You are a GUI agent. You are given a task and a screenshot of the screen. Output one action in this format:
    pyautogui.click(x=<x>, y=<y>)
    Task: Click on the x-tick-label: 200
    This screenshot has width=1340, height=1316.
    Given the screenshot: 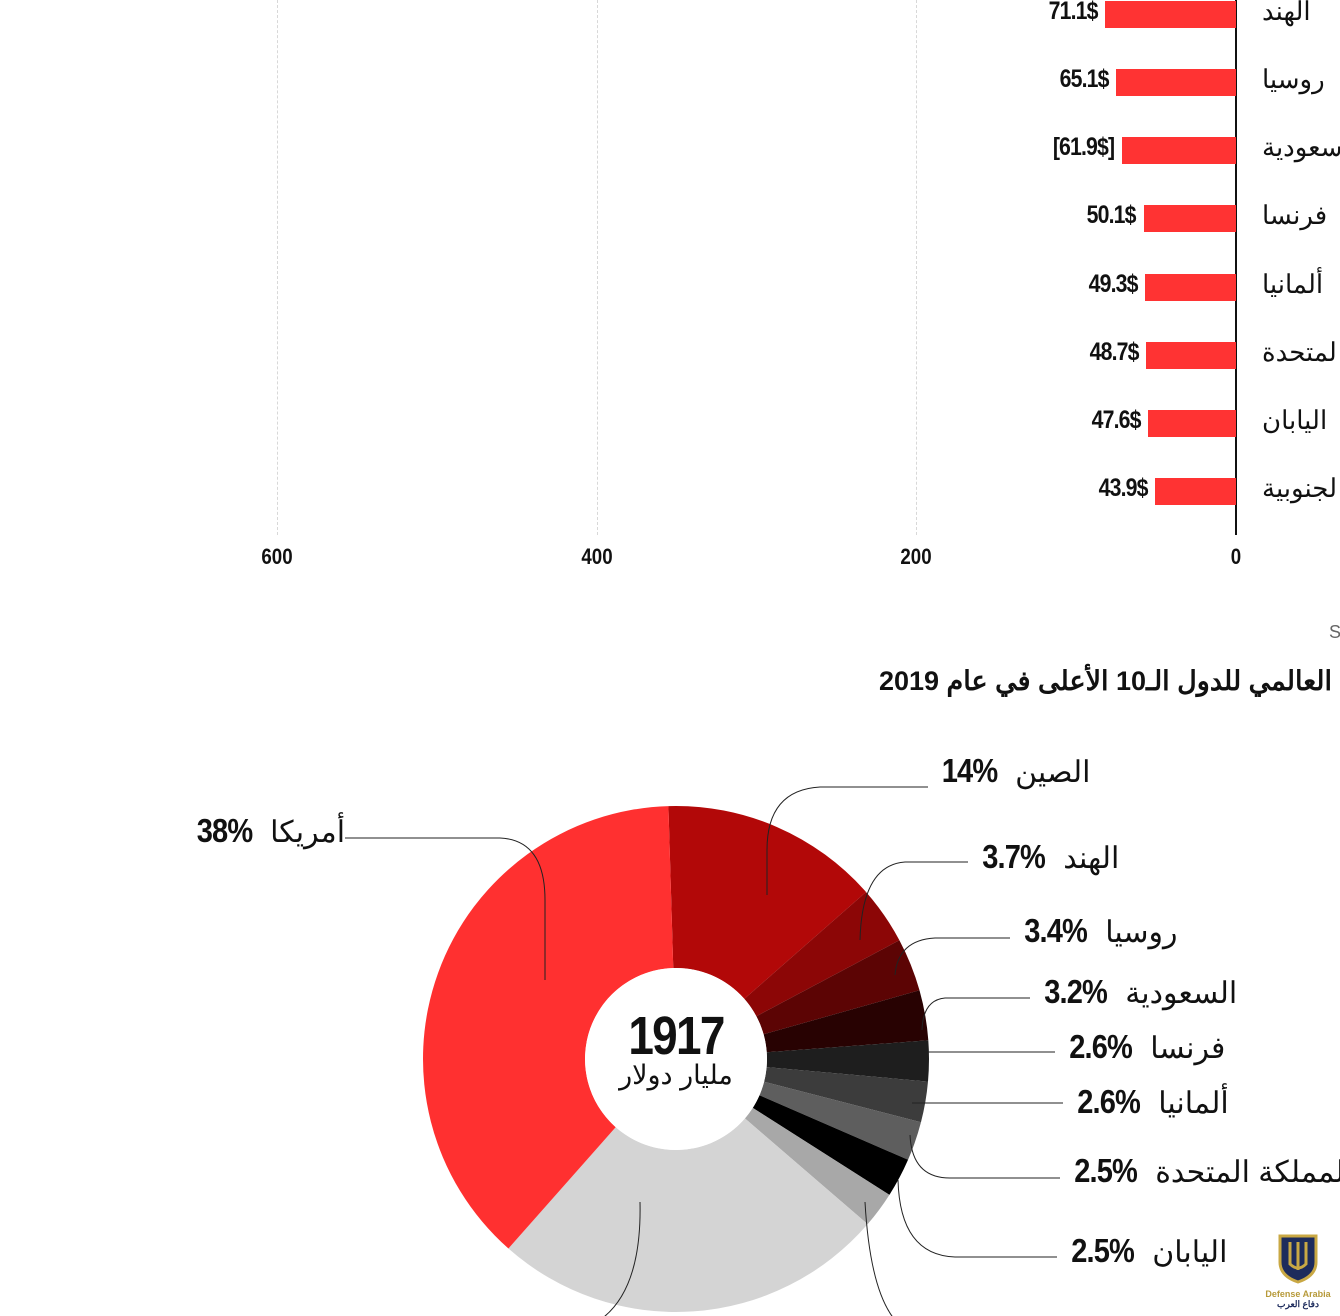 What is the action you would take?
    pyautogui.click(x=916, y=556)
    